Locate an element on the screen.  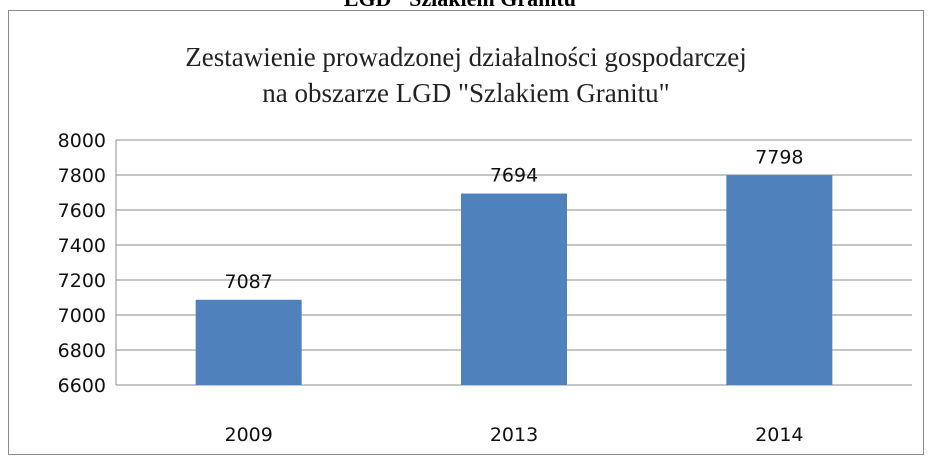
data-label: 7087 is located at coordinates (248, 282).